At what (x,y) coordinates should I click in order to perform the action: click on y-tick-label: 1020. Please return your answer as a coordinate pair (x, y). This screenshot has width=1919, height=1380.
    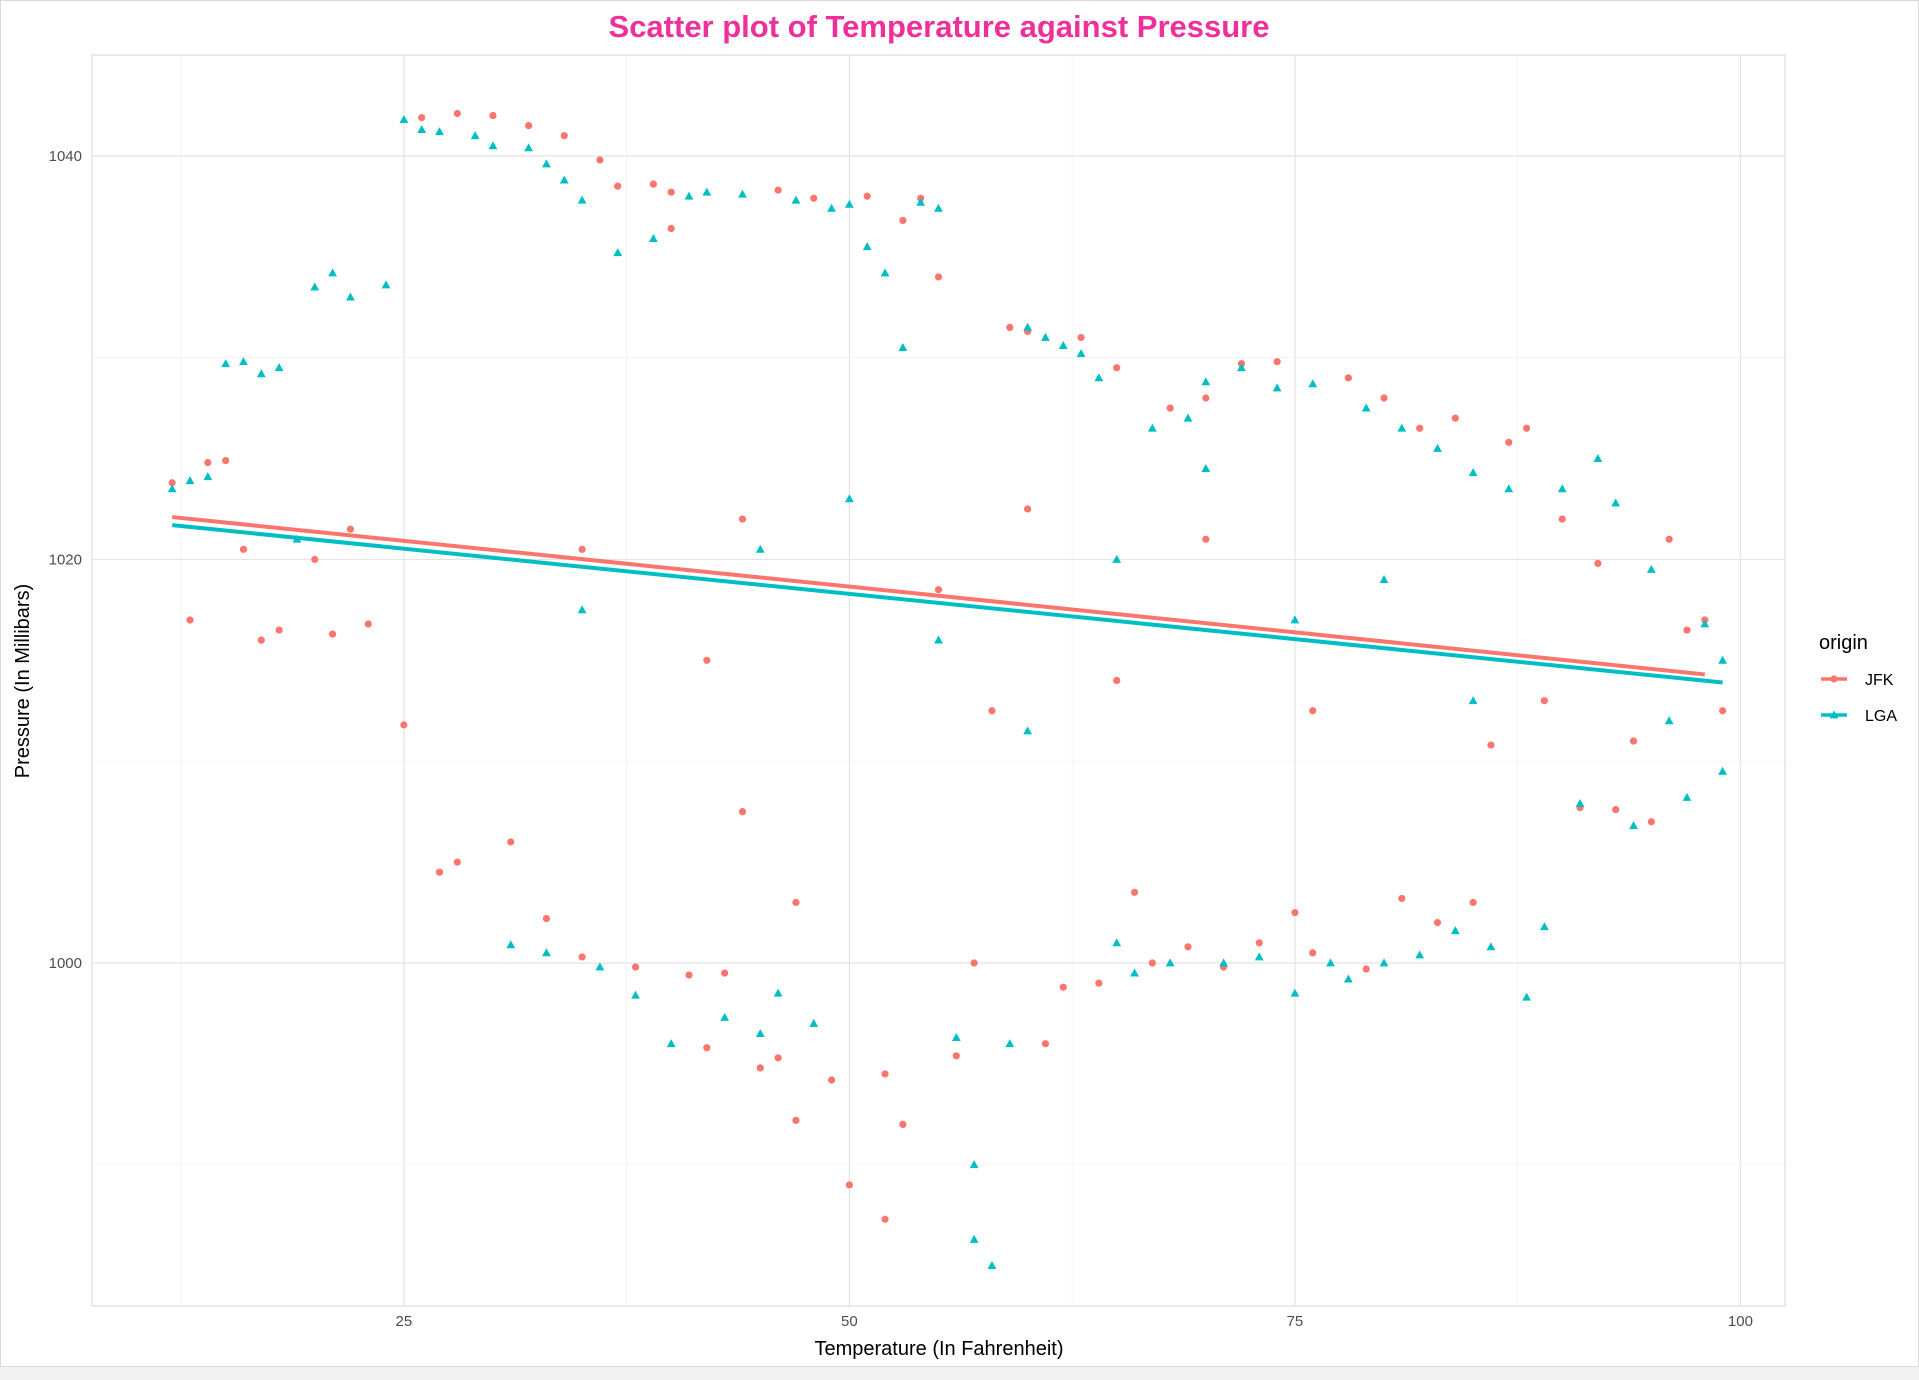
    Looking at the image, I should click on (65, 559).